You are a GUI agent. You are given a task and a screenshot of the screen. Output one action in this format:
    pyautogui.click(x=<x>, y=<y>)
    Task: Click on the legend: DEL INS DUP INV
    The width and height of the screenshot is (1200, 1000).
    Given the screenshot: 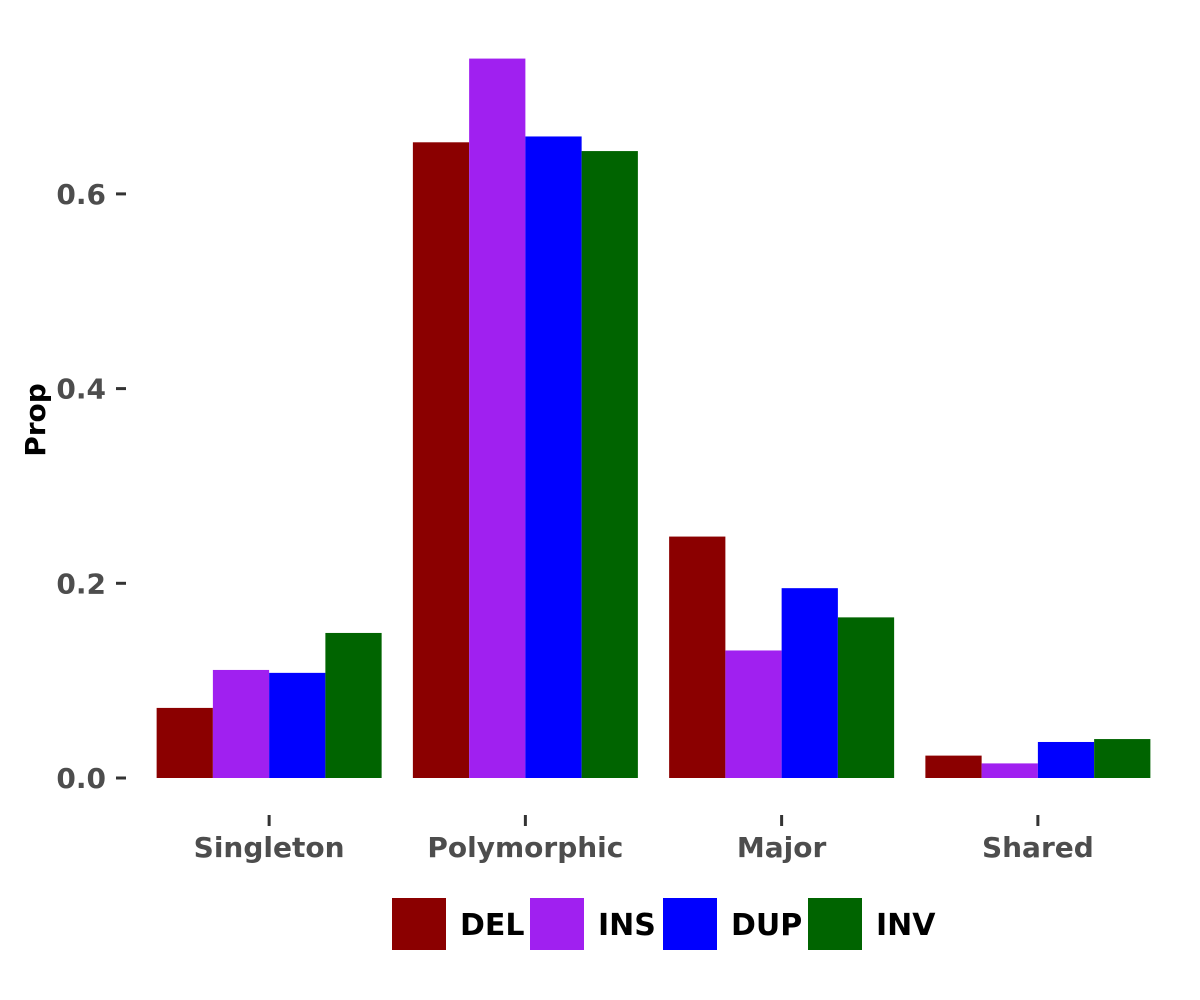 What is the action you would take?
    pyautogui.click(x=664, y=924)
    